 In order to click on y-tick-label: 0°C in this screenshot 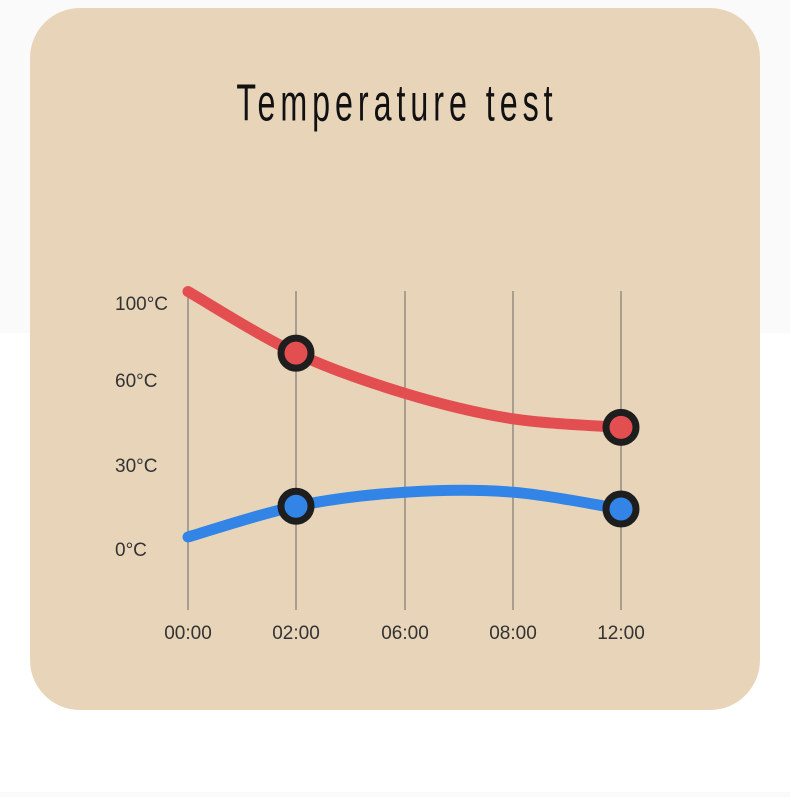, I will do `click(131, 550)`.